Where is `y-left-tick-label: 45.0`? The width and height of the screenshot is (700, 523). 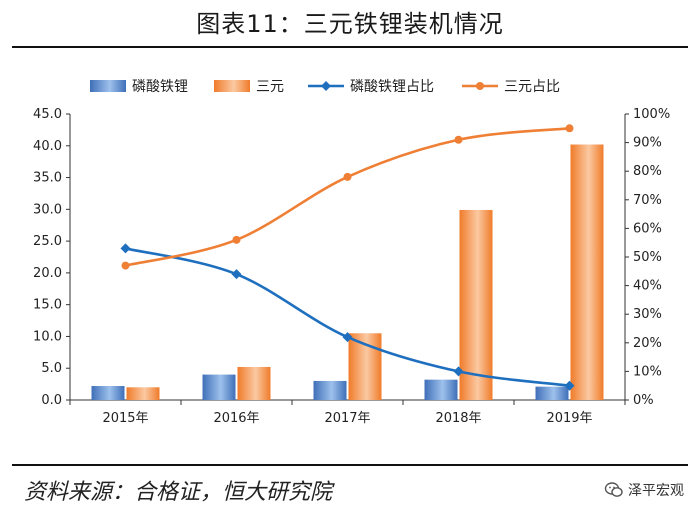
y-left-tick-label: 45.0 is located at coordinates (47, 114).